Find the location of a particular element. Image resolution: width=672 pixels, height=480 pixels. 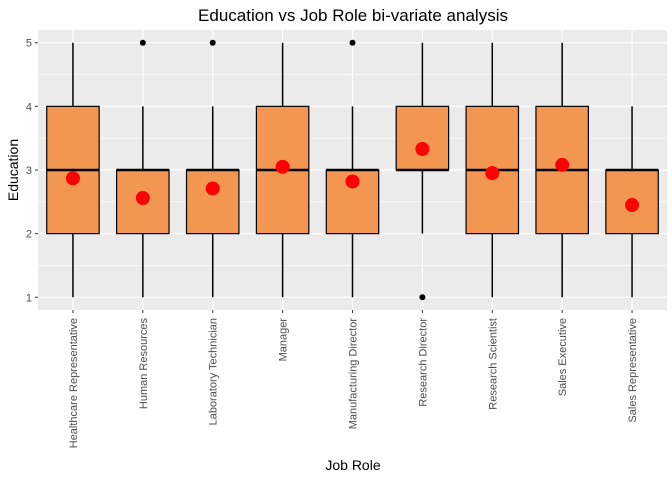

x-tick-label: Sales Executive is located at coordinates (563, 357).